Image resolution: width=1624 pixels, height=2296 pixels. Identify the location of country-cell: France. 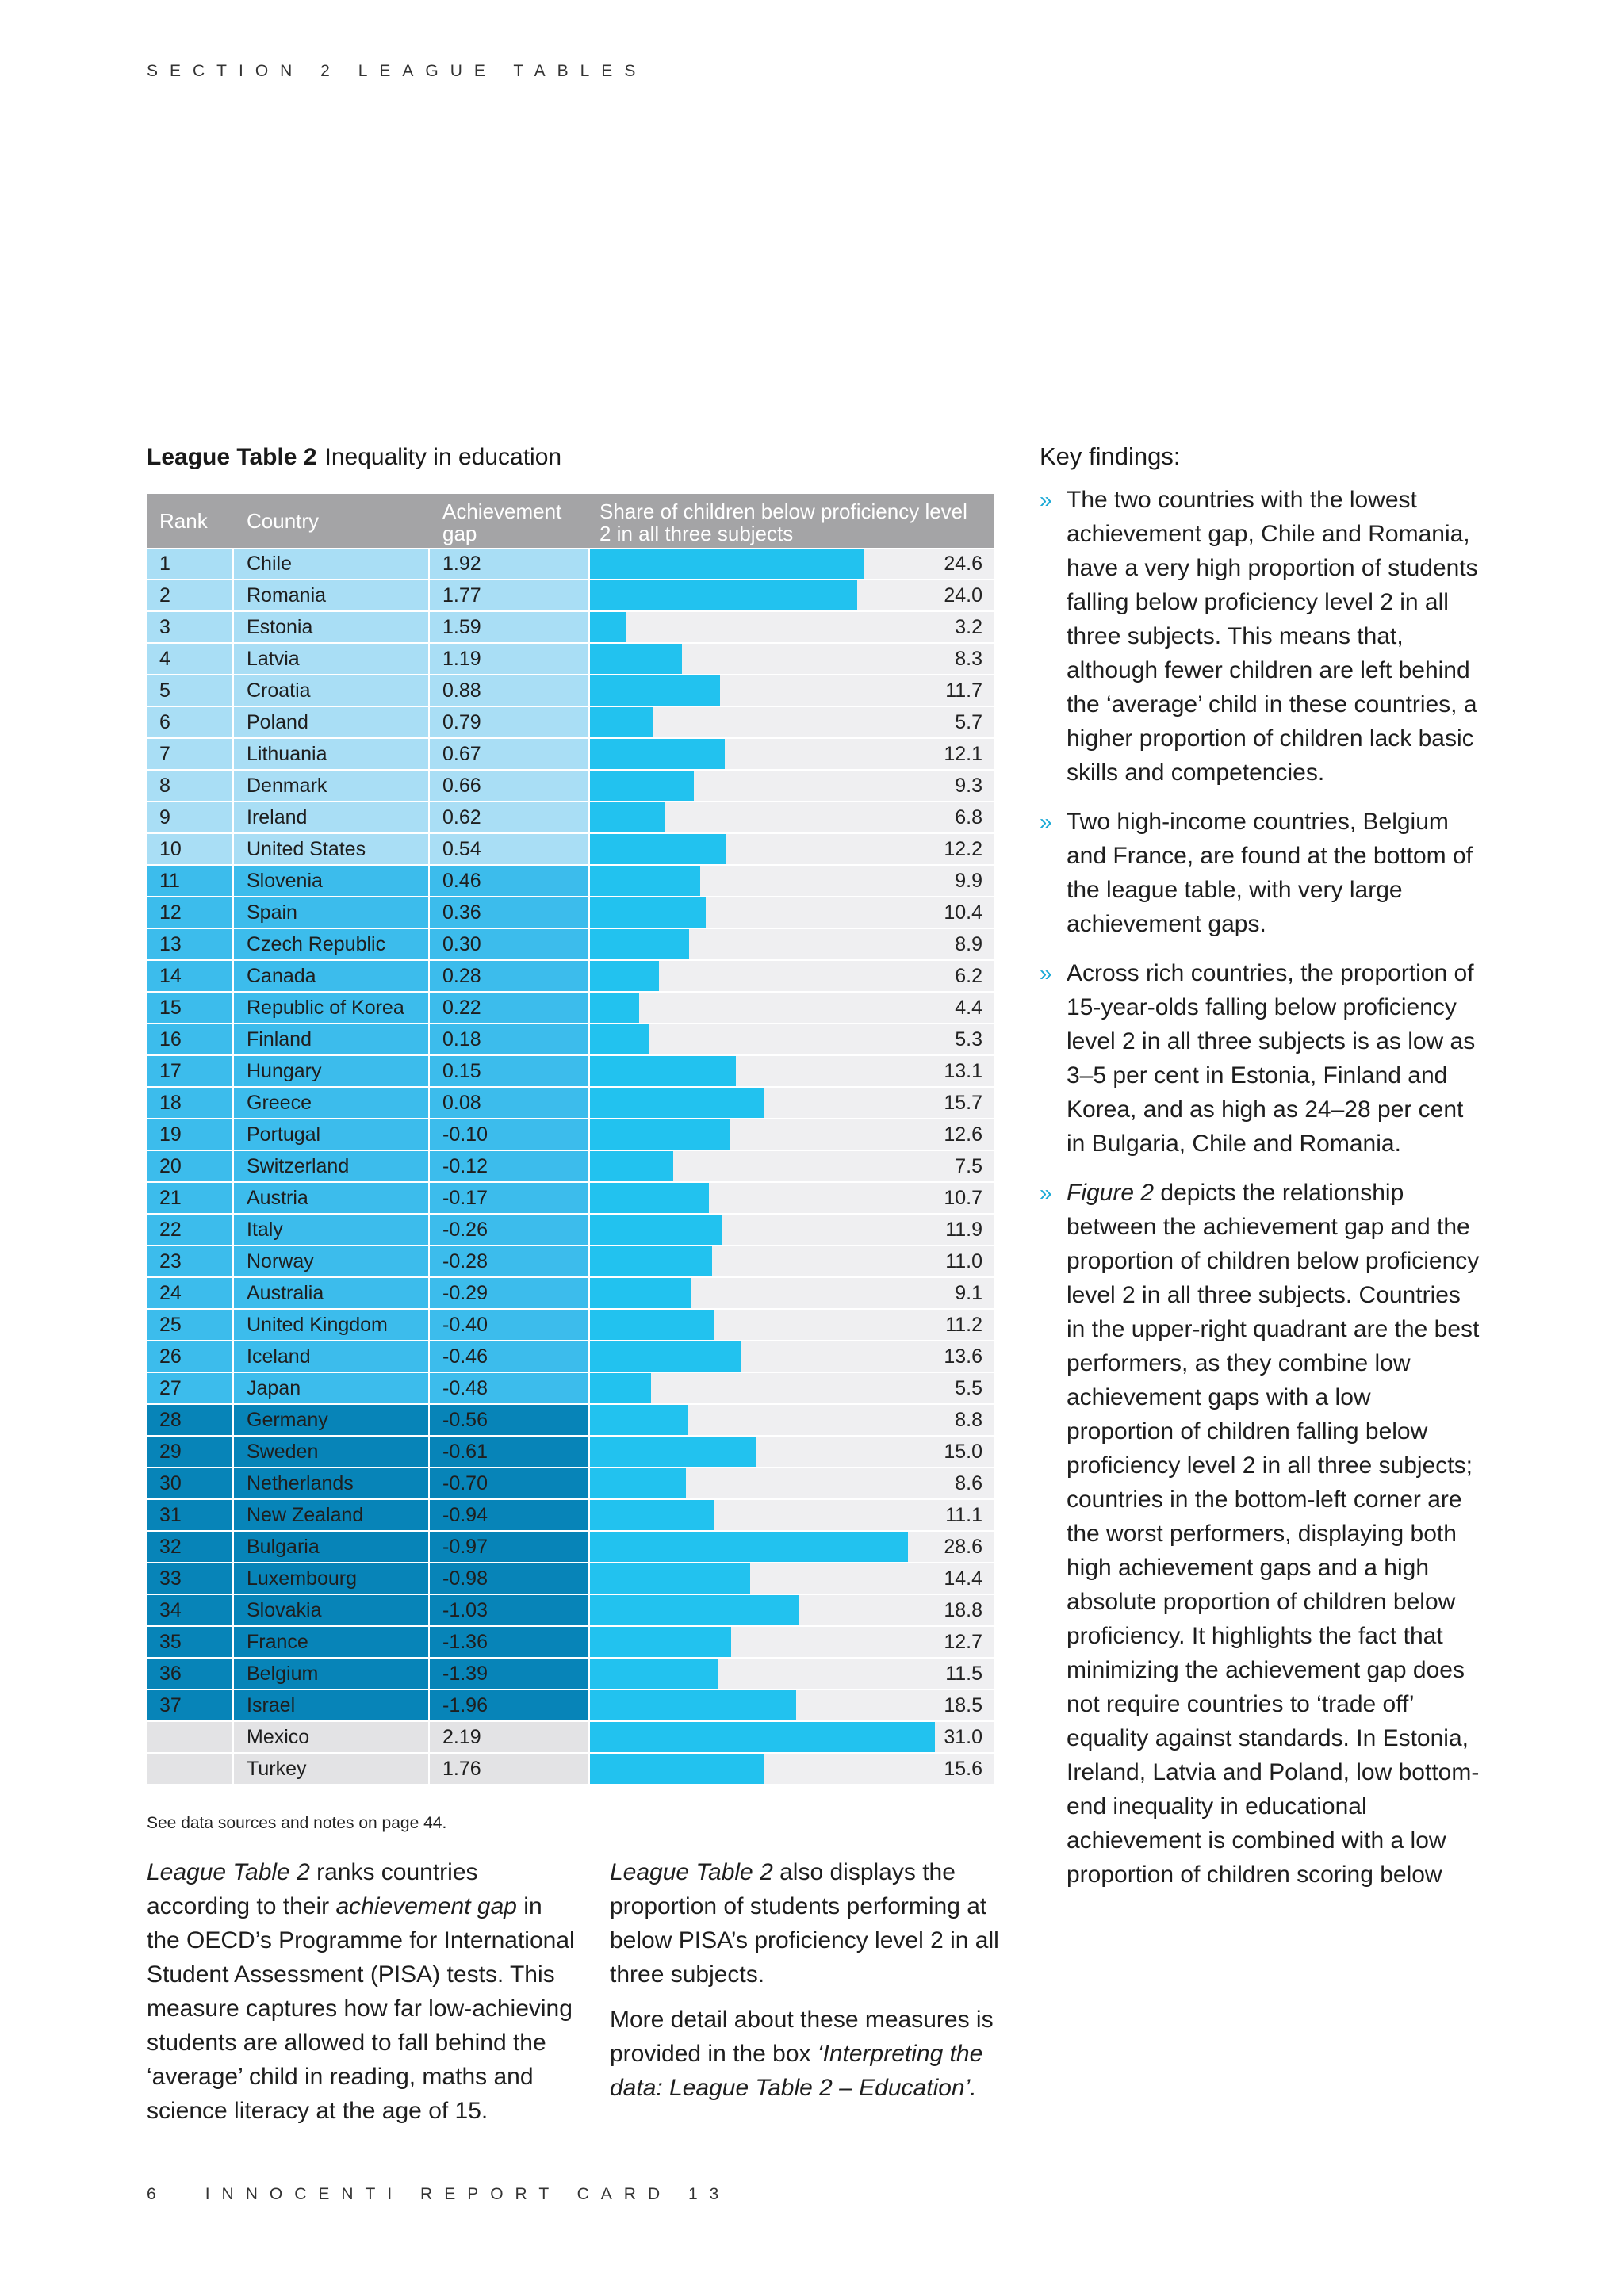
(331, 1642).